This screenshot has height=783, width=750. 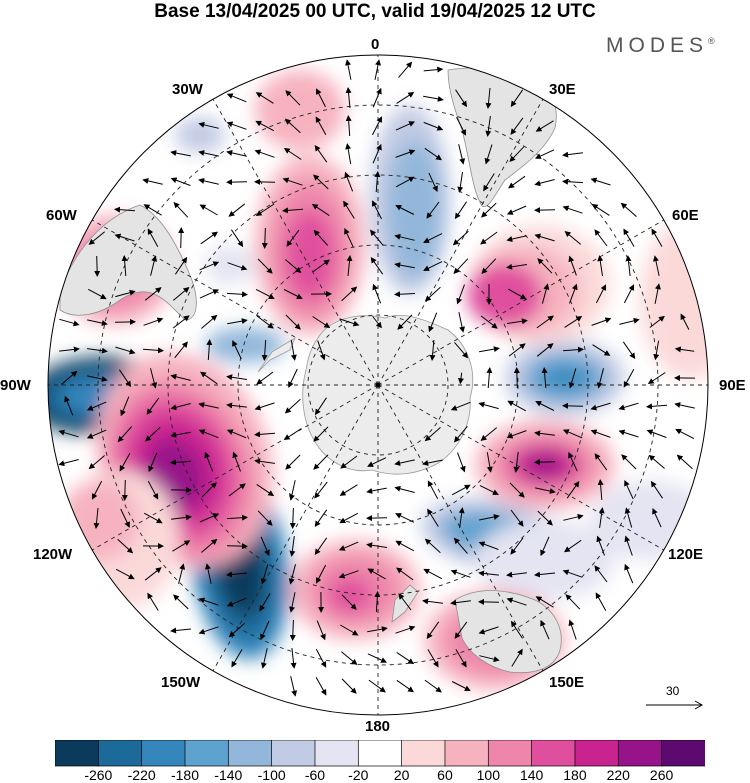 What do you see at coordinates (488, 775) in the screenshot?
I see `colorbar-tick-label: 100` at bounding box center [488, 775].